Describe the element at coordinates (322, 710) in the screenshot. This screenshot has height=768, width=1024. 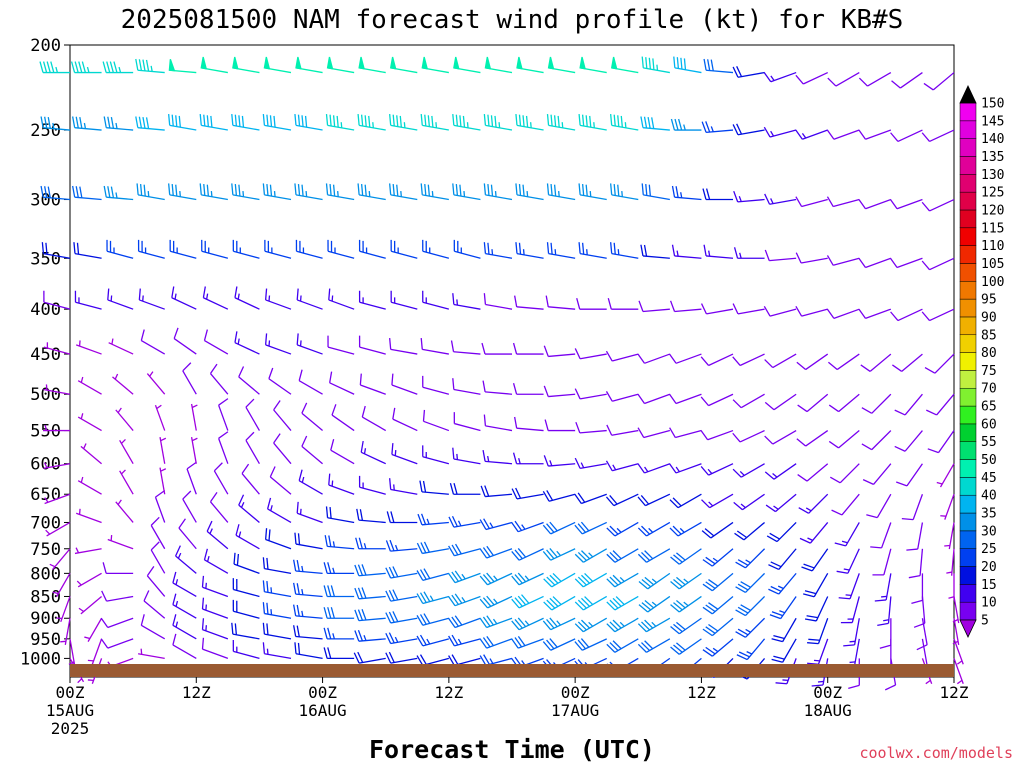
I see `x-tick-label: 16AUG` at that location.